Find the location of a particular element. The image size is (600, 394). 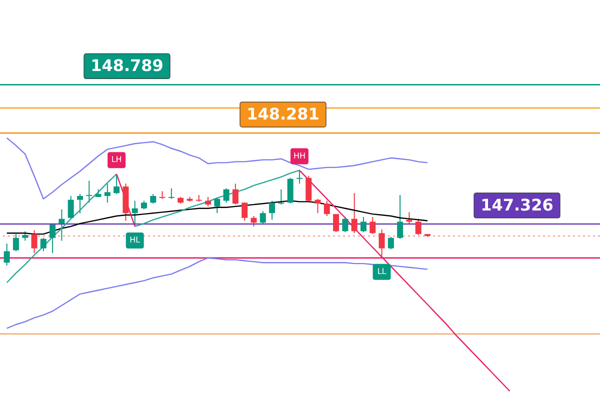

annotation: LH is located at coordinates (116, 159).